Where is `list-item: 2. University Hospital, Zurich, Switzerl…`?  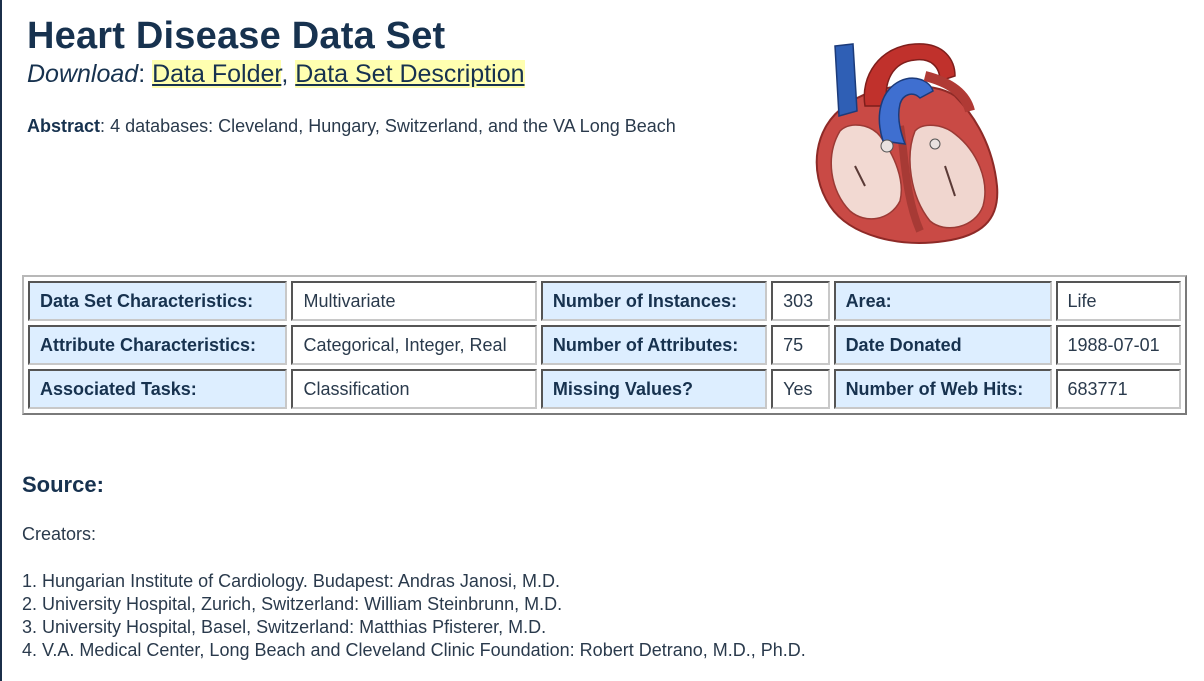 list-item: 2. University Hospital, Zurich, Switzerl… is located at coordinates (292, 604).